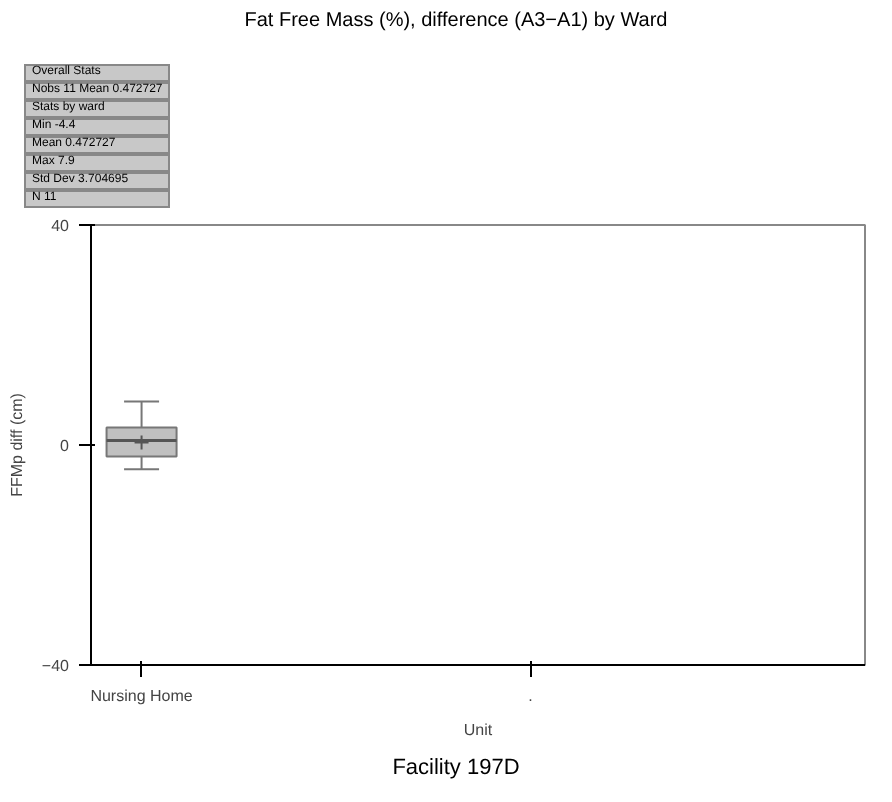  I want to click on y-tick-label: 40, so click(61, 226).